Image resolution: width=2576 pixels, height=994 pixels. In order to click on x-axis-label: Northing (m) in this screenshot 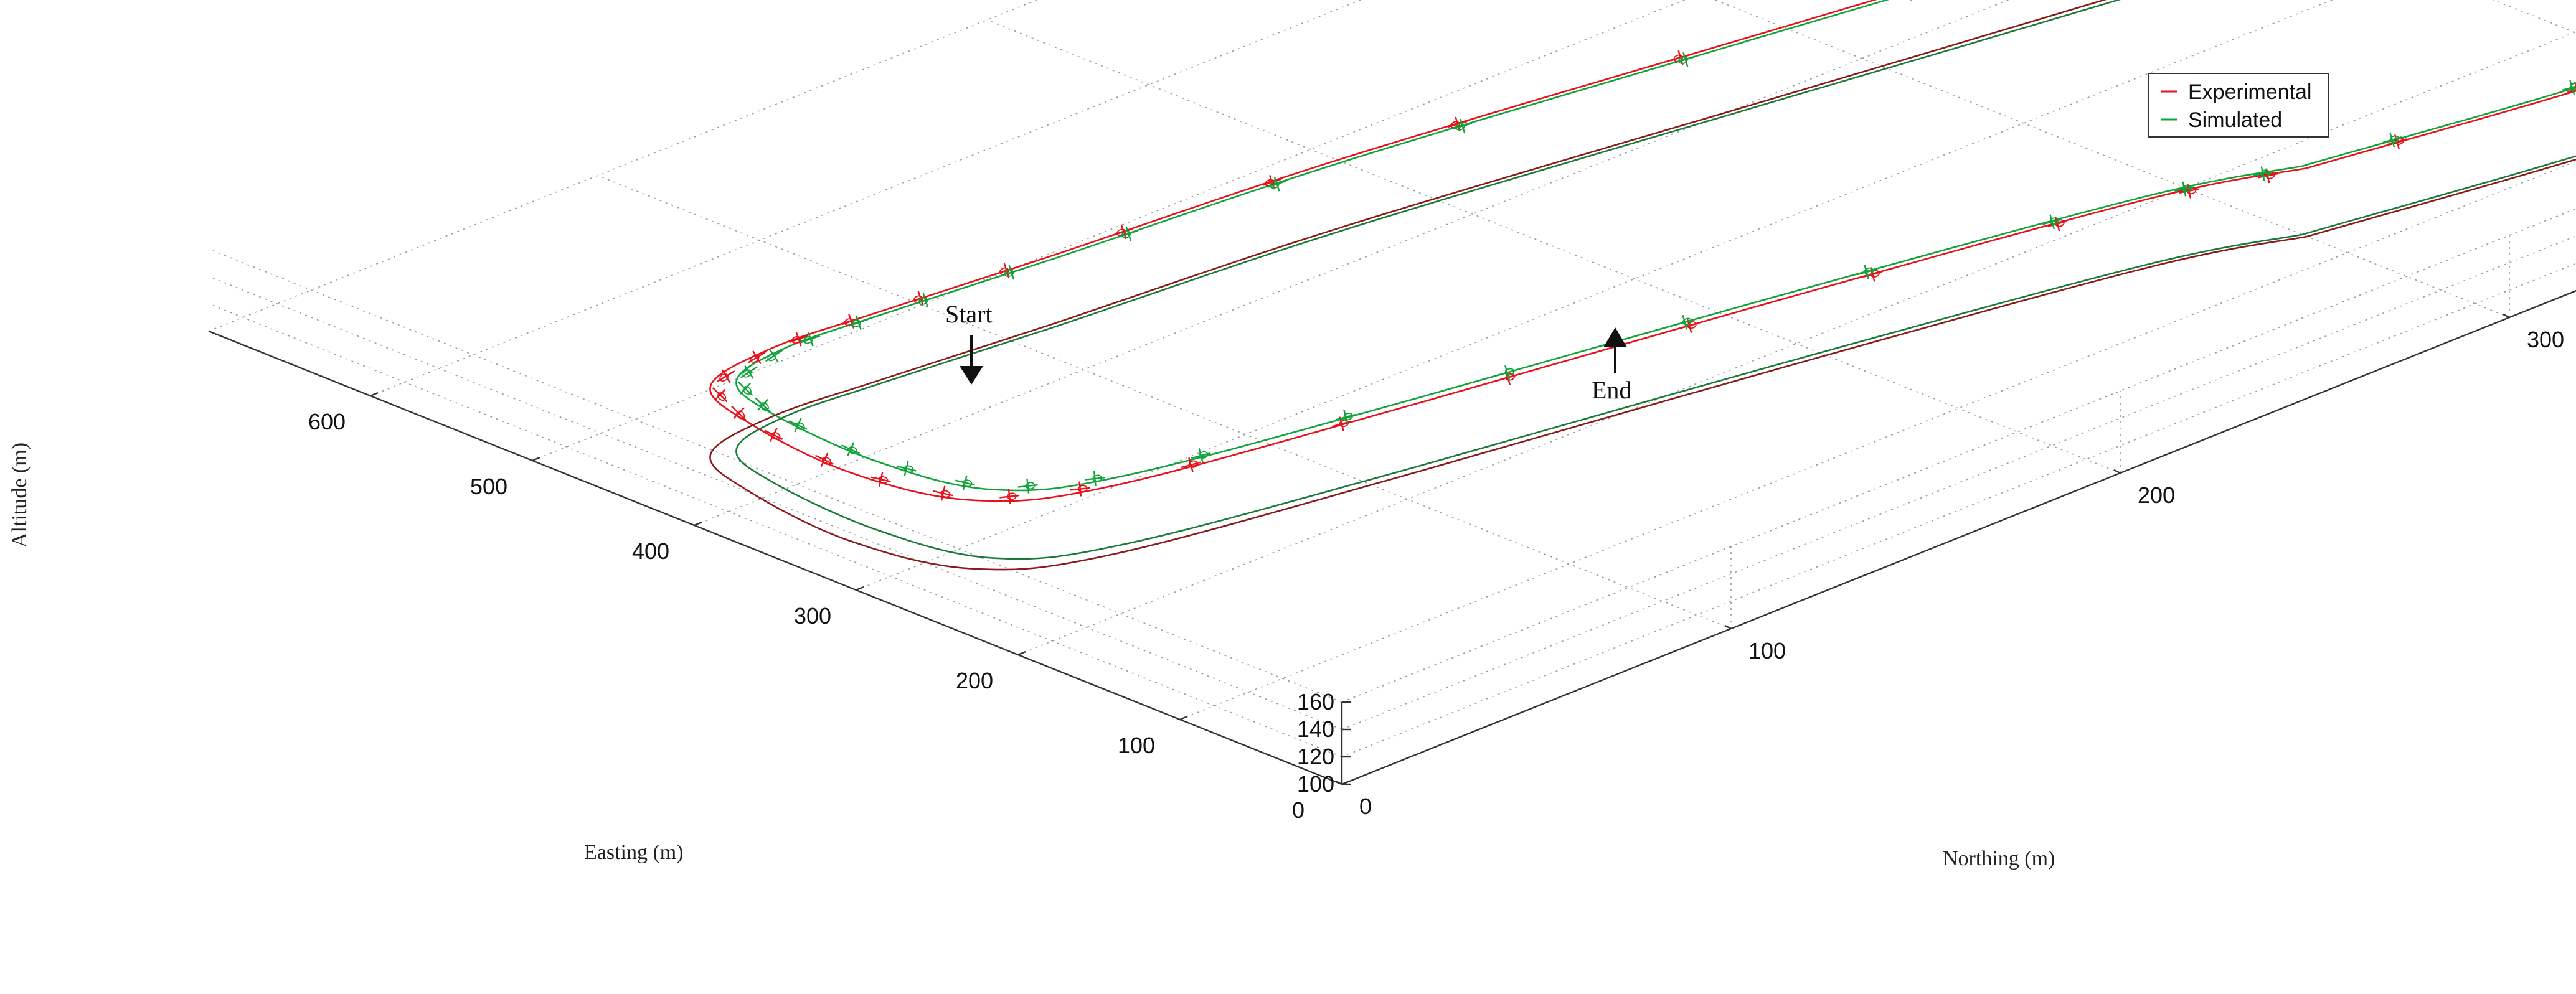, I will do `click(1999, 858)`.